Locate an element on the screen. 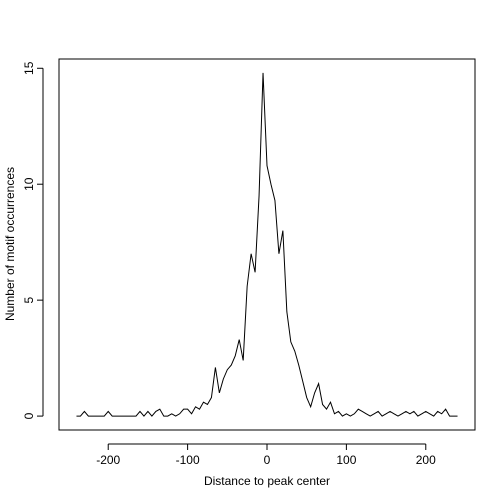 Image resolution: width=504 pixels, height=504 pixels. x-tick-label: 100 is located at coordinates (346, 460).